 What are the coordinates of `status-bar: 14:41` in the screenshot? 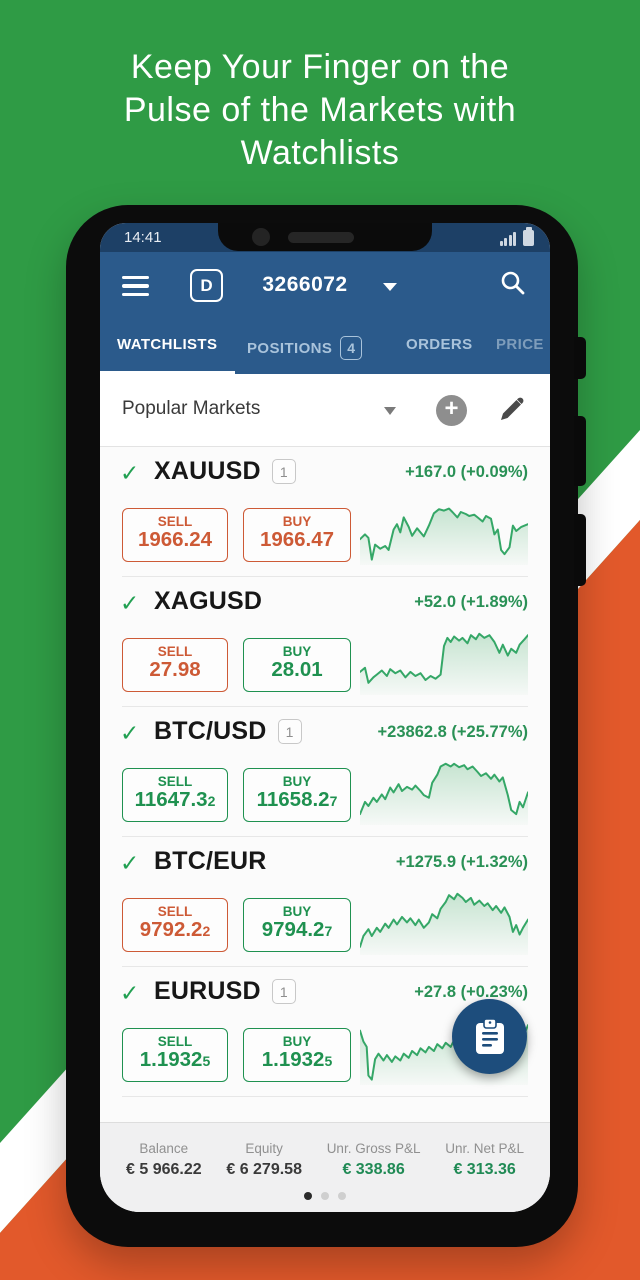 It's located at (325, 237).